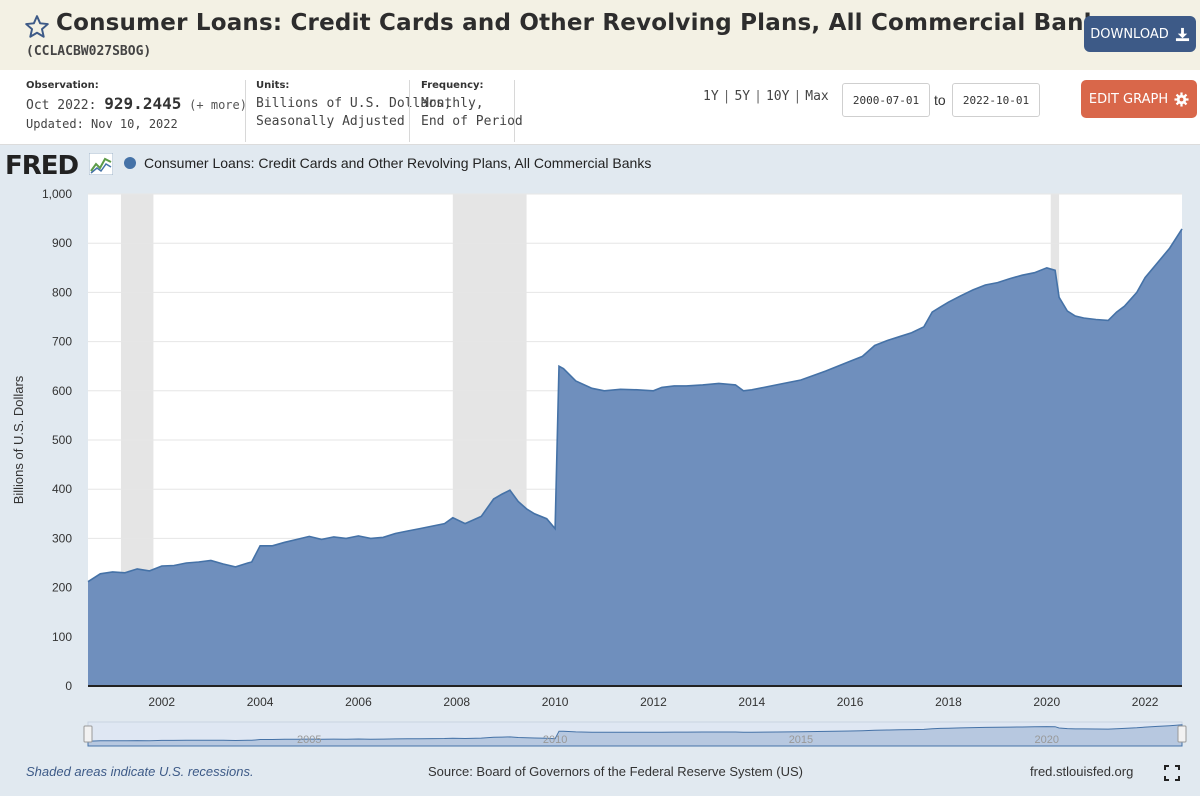  I want to click on to-label: to, so click(940, 100).